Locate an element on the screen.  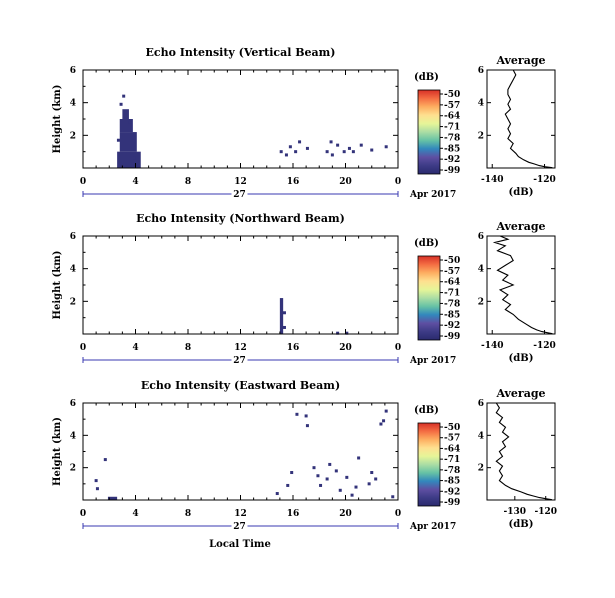
y-axis-label: Height (km) is located at coordinates (57, 285).